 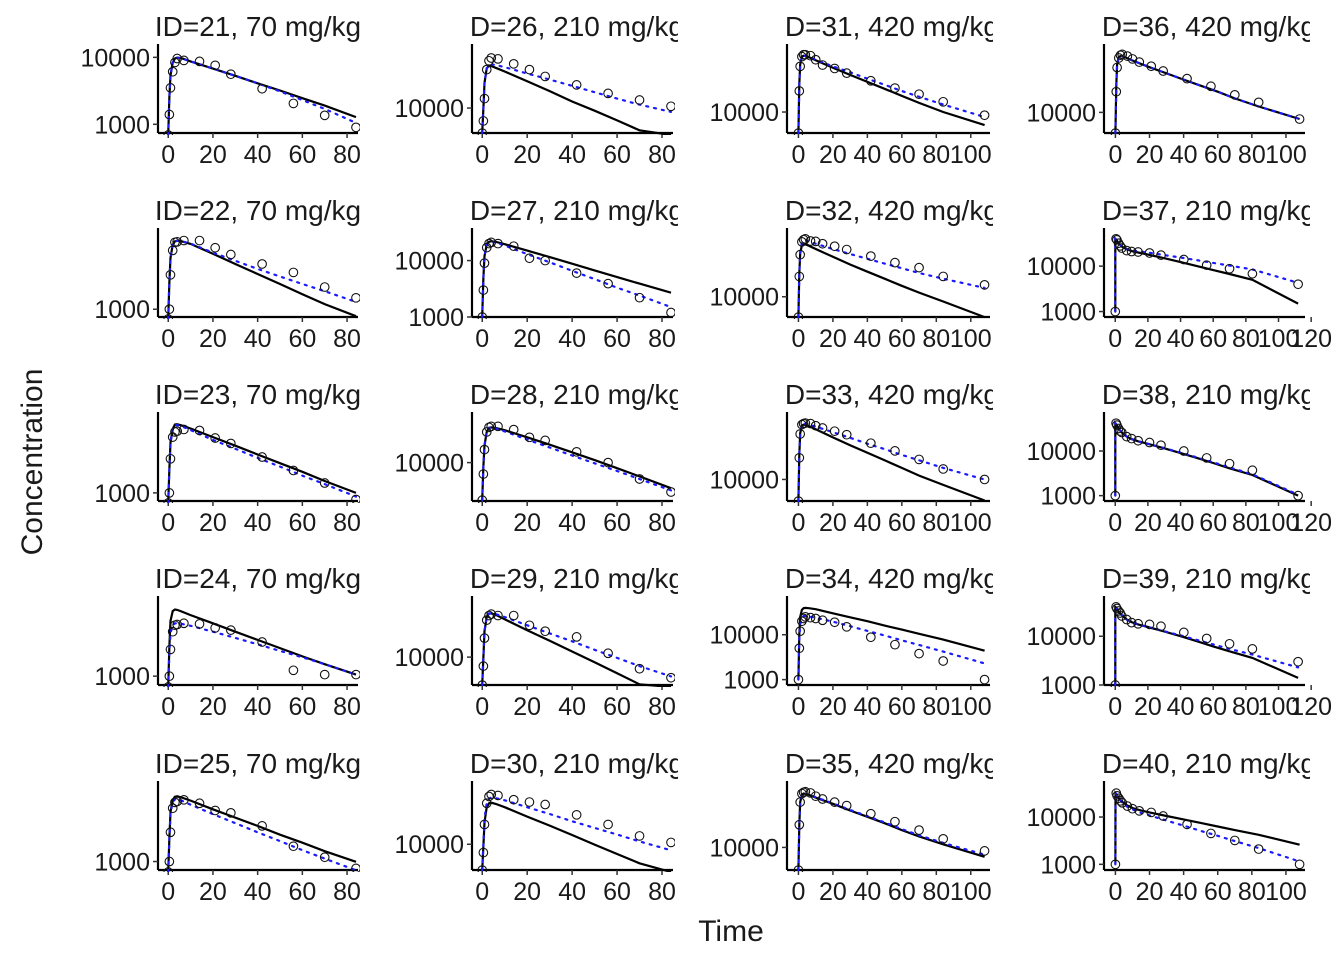 I want to click on panel-7: ID=27, 210 mg/kg 1000 10000 0 20 40 60 80, so click(x=536, y=274).